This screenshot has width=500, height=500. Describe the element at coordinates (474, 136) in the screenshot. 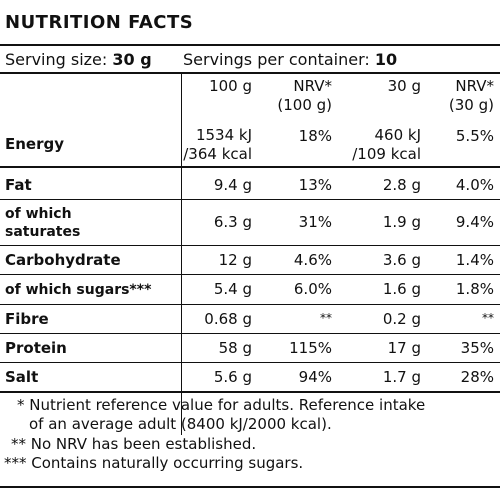

I see `value-nrv-30g: 5.5%` at that location.